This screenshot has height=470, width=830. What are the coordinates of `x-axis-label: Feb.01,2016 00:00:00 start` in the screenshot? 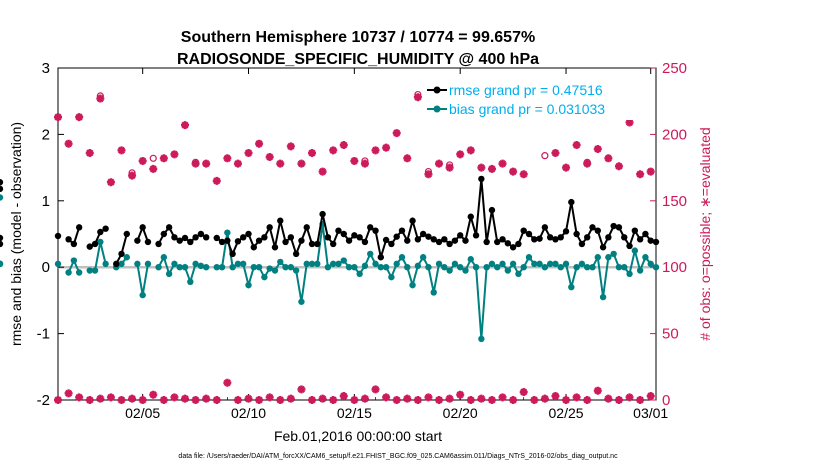 It's located at (358, 436).